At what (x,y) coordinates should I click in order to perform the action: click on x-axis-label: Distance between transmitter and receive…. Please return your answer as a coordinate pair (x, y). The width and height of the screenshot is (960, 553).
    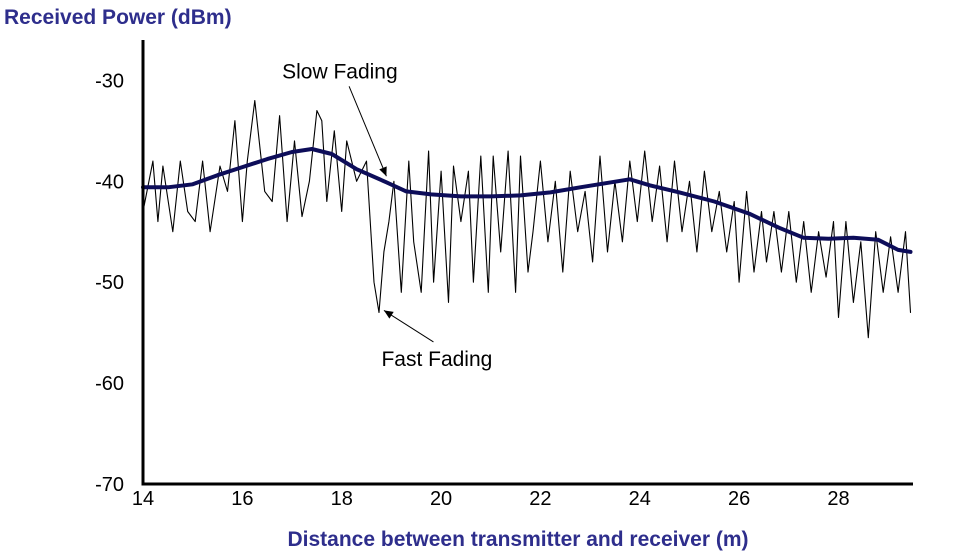
    Looking at the image, I should click on (518, 539).